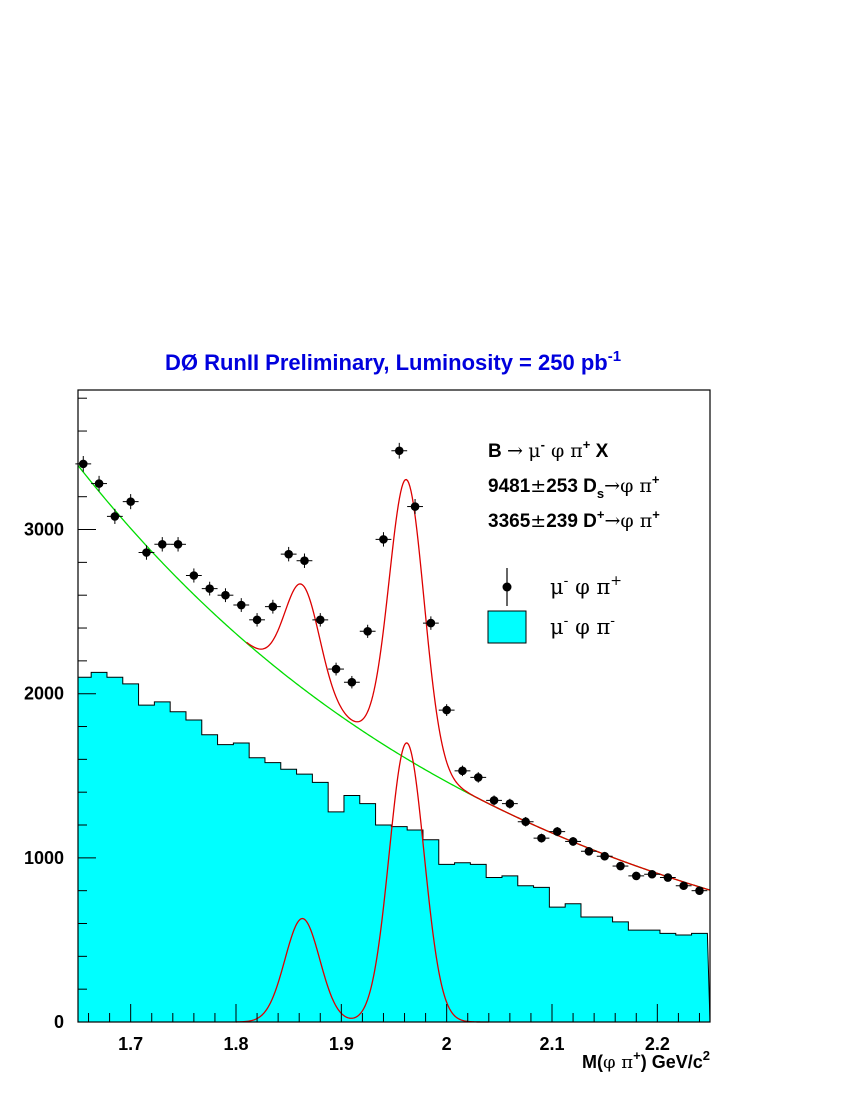  Describe the element at coordinates (59, 1022) in the screenshot. I see `y-tick-label: 0` at that location.